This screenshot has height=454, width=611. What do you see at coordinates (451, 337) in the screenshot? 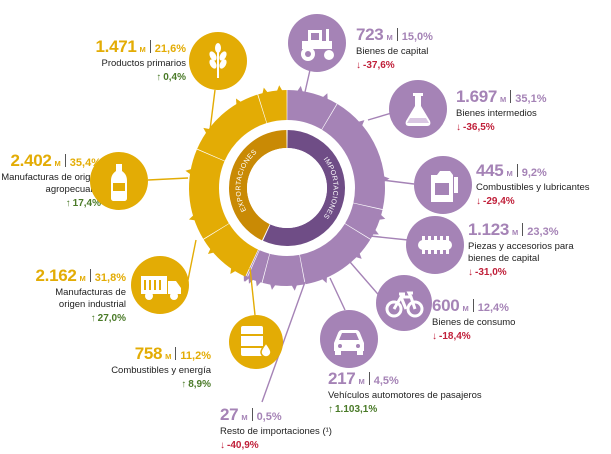
I see `change: ↓ -18,4%` at bounding box center [451, 337].